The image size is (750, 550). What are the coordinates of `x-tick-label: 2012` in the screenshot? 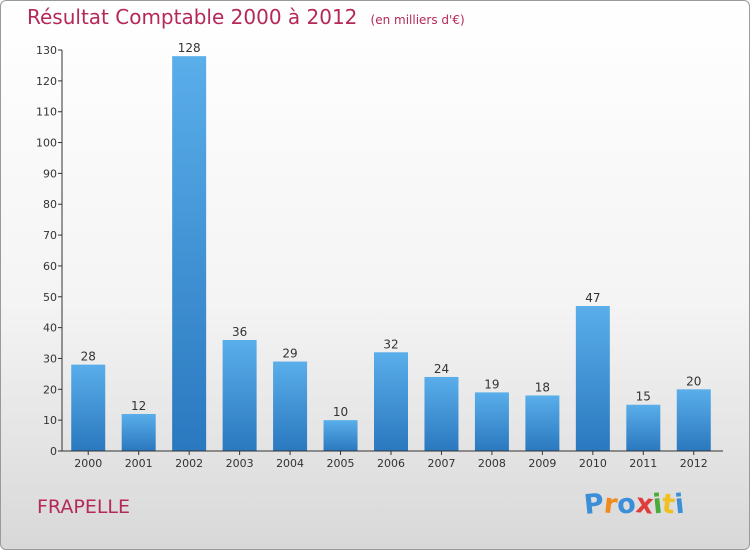 It's located at (694, 463).